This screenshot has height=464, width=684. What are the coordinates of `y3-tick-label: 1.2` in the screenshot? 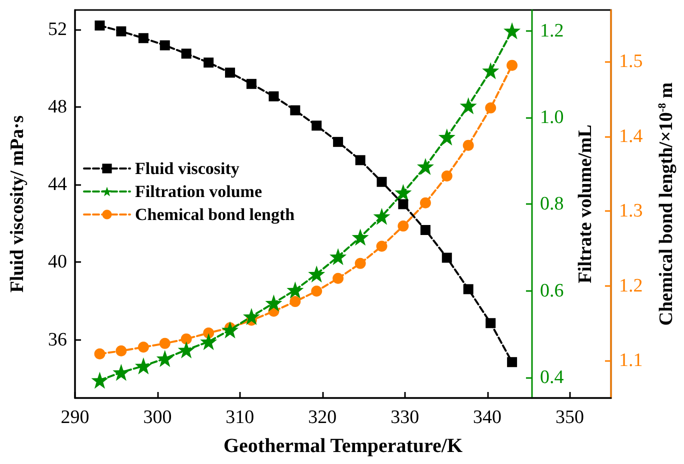 It's located at (631, 285).